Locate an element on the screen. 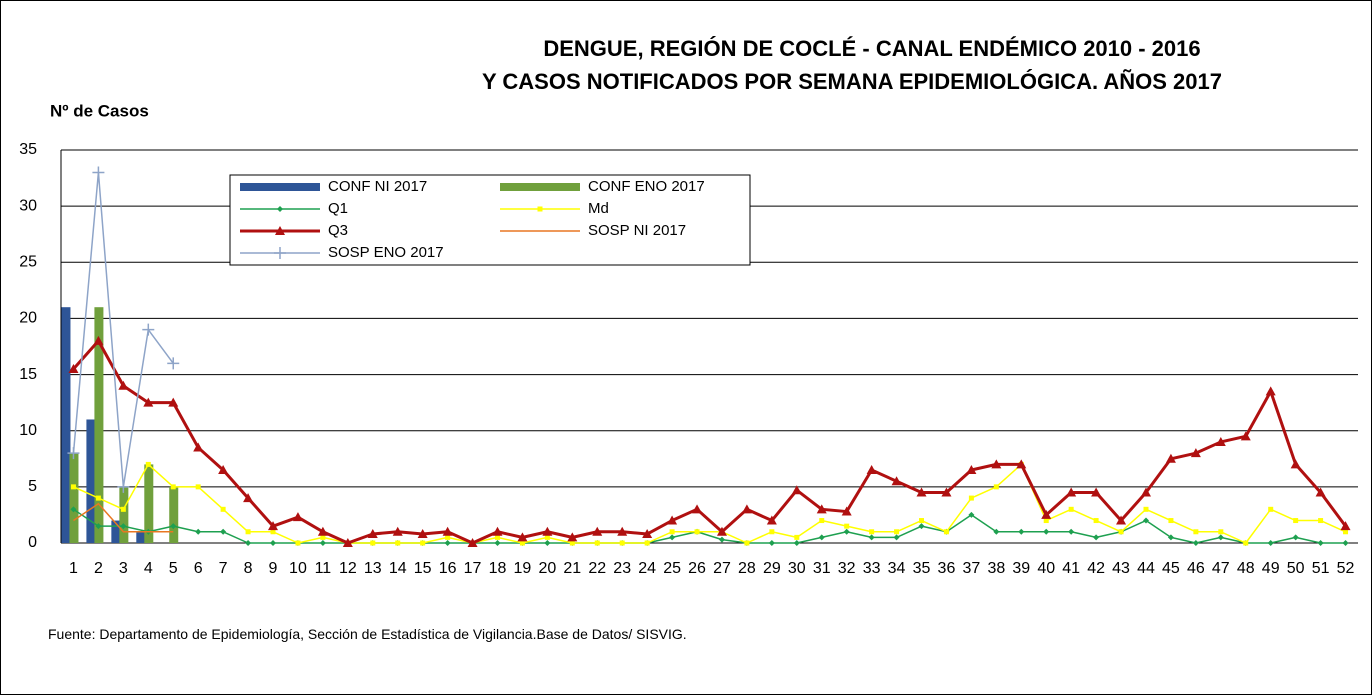  x-tick-label: 49 is located at coordinates (1271, 568).